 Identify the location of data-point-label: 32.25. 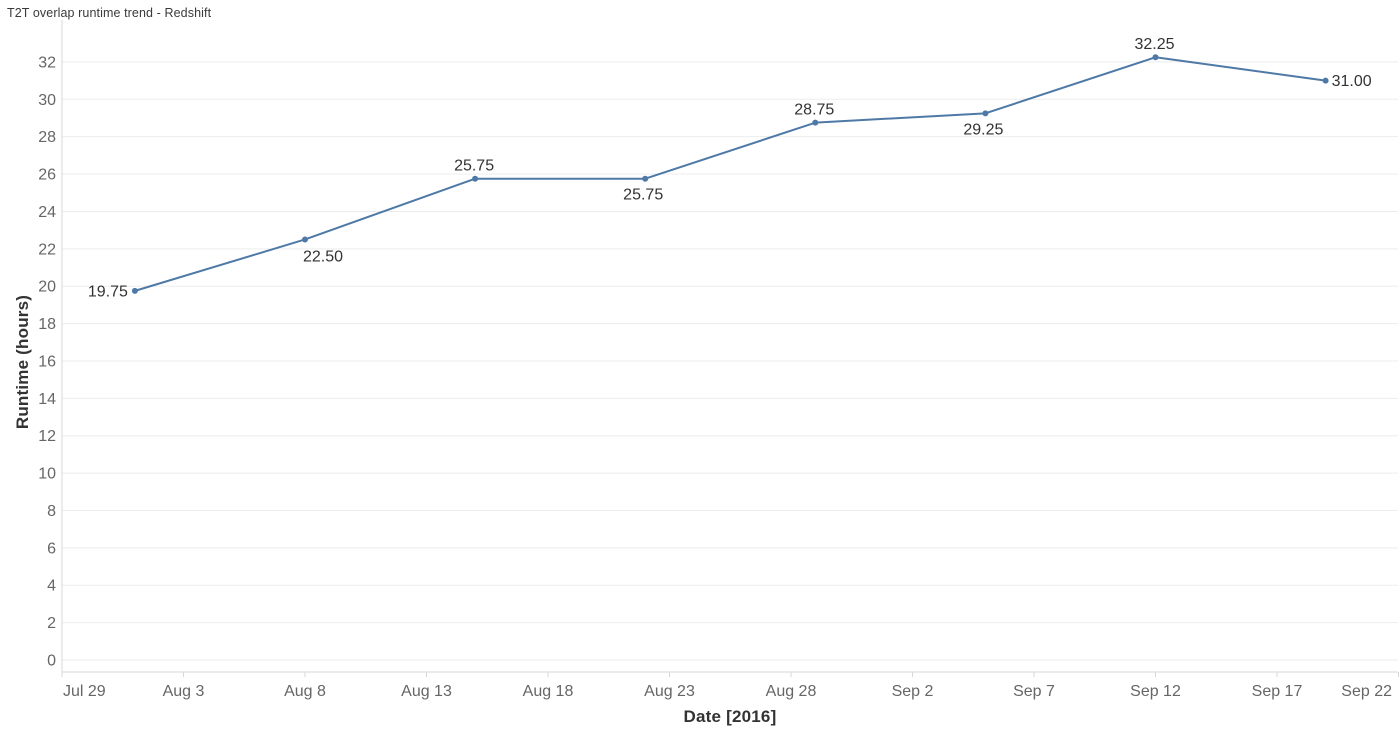
(1154, 44).